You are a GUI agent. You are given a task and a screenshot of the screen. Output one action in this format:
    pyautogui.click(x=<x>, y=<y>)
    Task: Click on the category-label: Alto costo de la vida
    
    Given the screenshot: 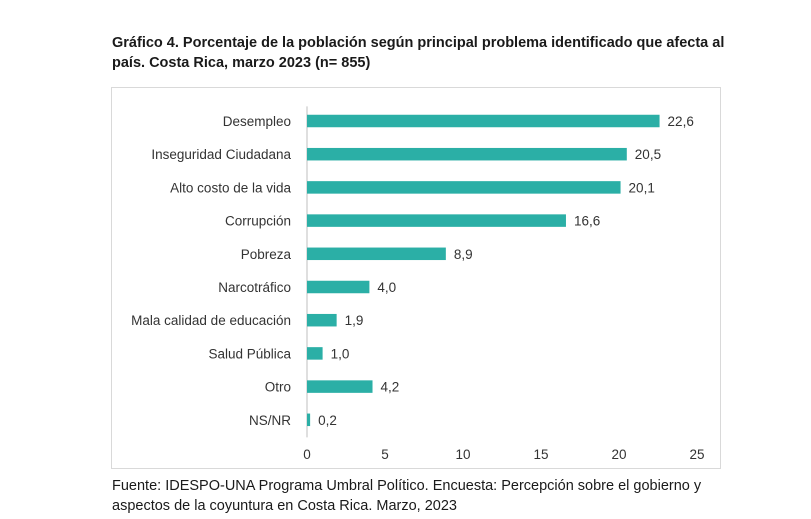 What is the action you would take?
    pyautogui.click(x=230, y=187)
    